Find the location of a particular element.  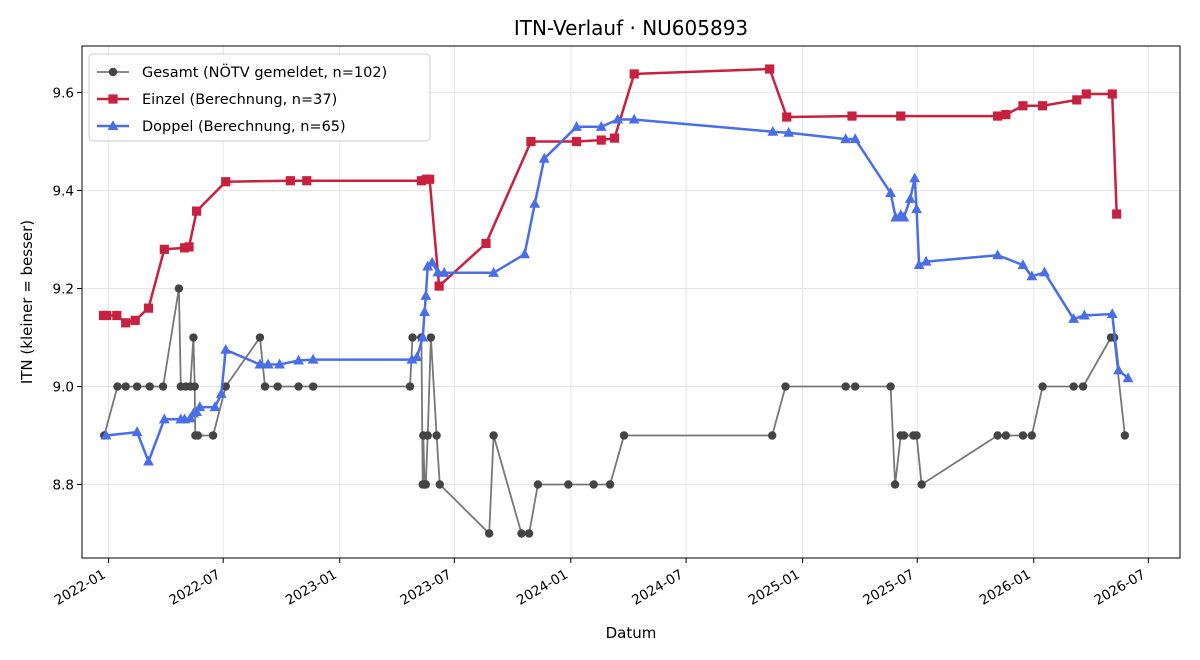

legend-label: Einzel (Berechnung, n=37) is located at coordinates (239, 100).